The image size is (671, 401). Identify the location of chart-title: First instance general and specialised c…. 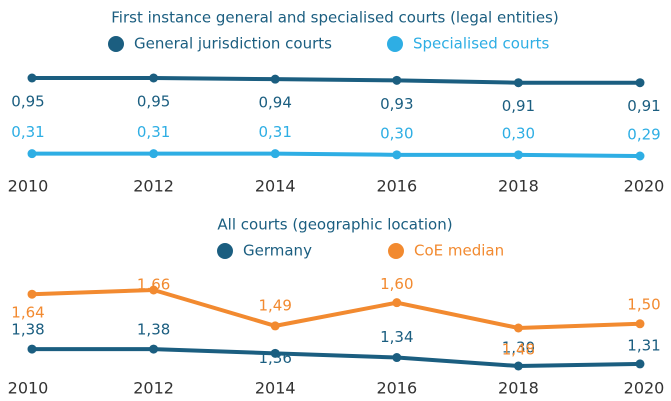
(334, 18).